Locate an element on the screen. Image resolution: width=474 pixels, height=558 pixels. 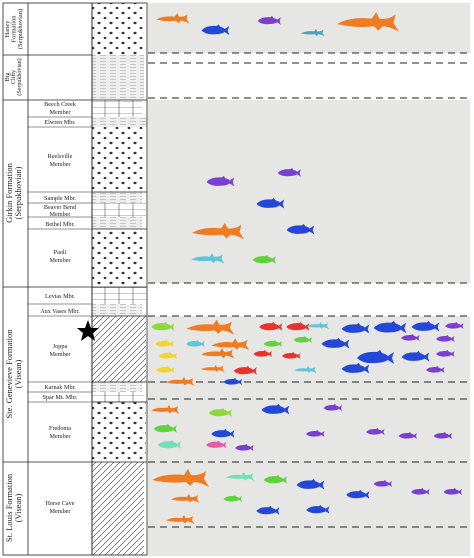
label-line: Formation is located at coordinates (14, 29).